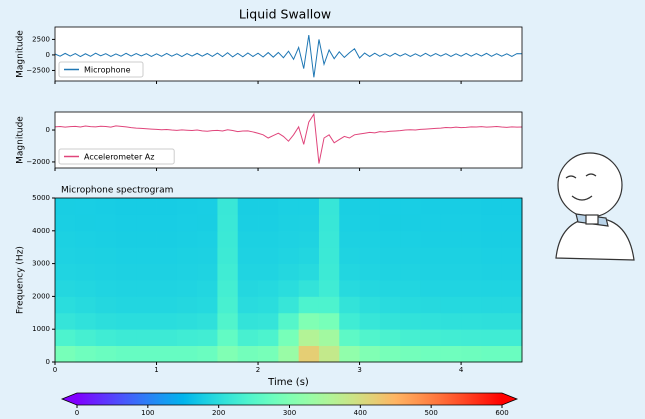 The image size is (645, 419). Describe the element at coordinates (461, 370) in the screenshot. I see `x-tick-label: 4` at that location.